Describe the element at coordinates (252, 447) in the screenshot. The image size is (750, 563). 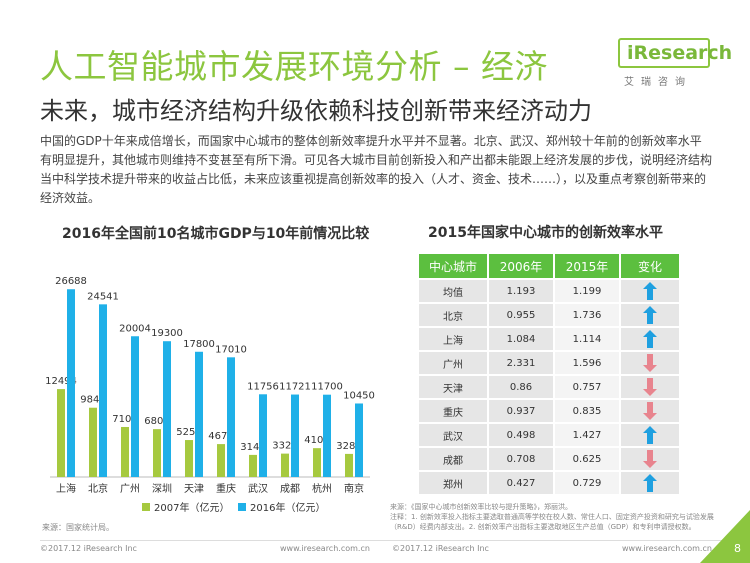
I see `data-label-2007-6: 3142` at that location.